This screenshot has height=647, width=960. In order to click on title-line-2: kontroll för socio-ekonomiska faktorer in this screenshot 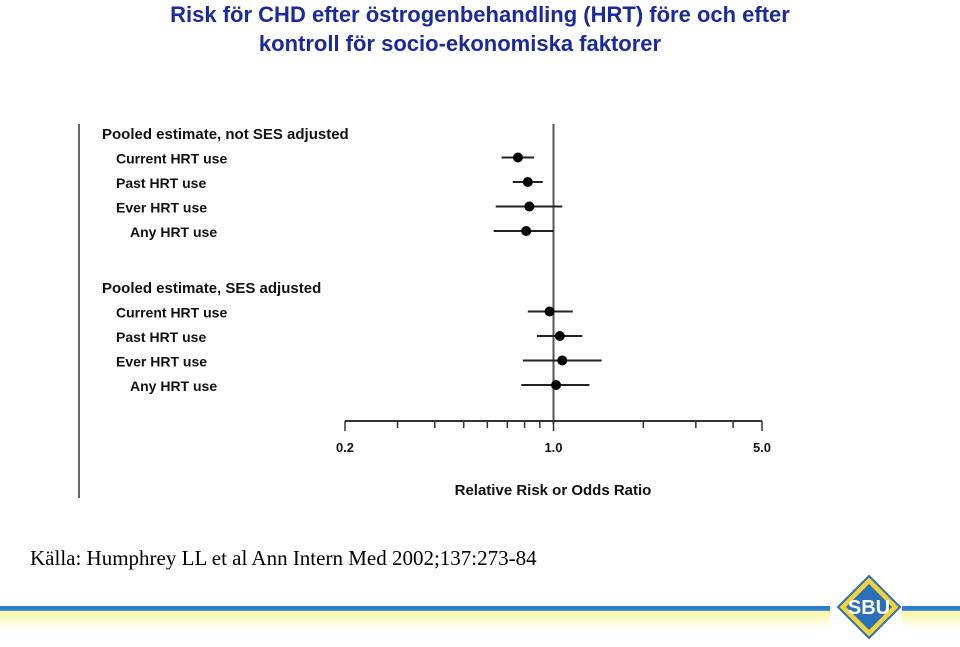, I will do `click(460, 43)`.